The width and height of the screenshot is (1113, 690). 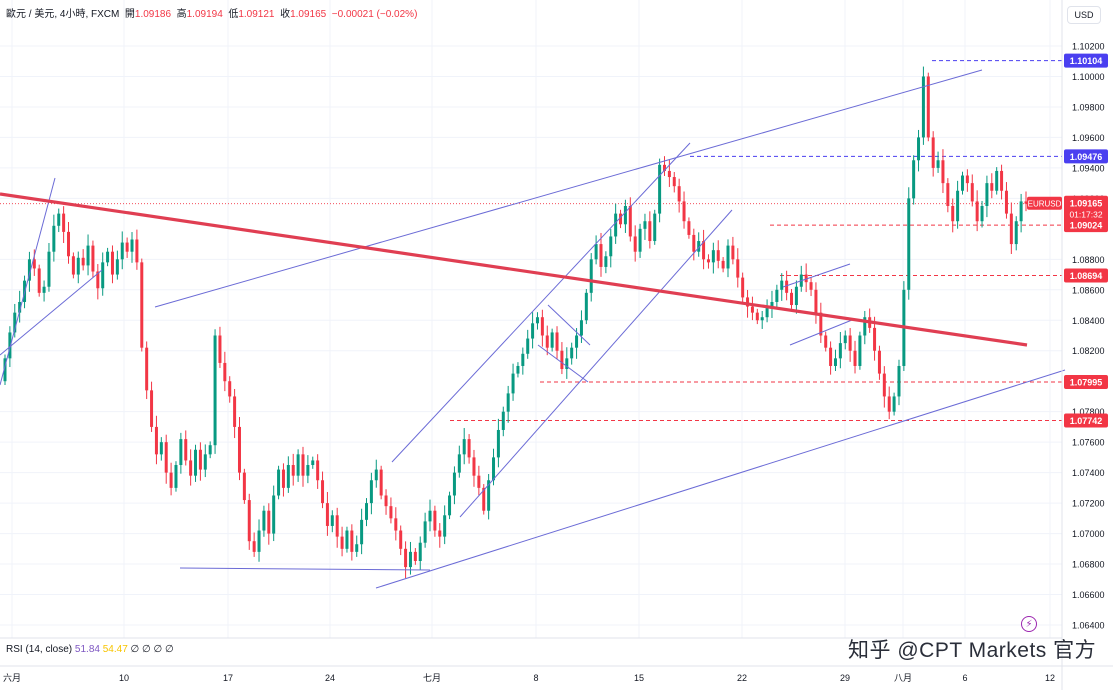 What do you see at coordinates (181, 14) in the screenshot?
I see `high-label: 高` at bounding box center [181, 14].